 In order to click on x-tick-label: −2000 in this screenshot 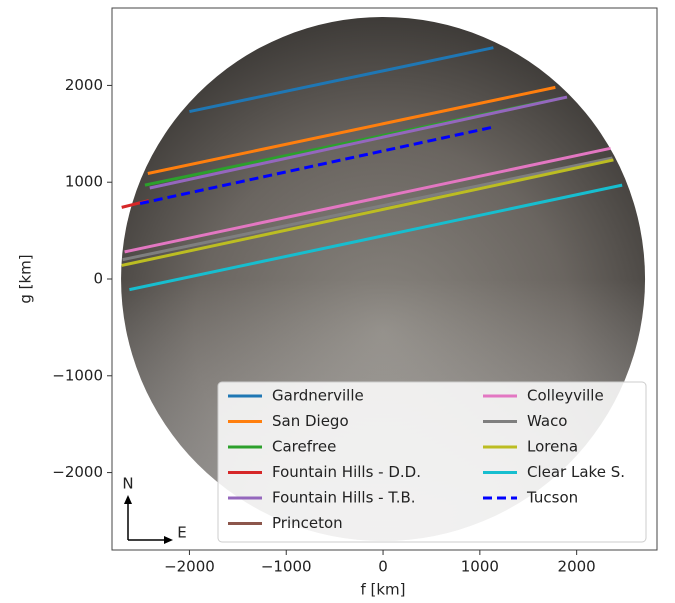, I will do `click(189, 567)`.